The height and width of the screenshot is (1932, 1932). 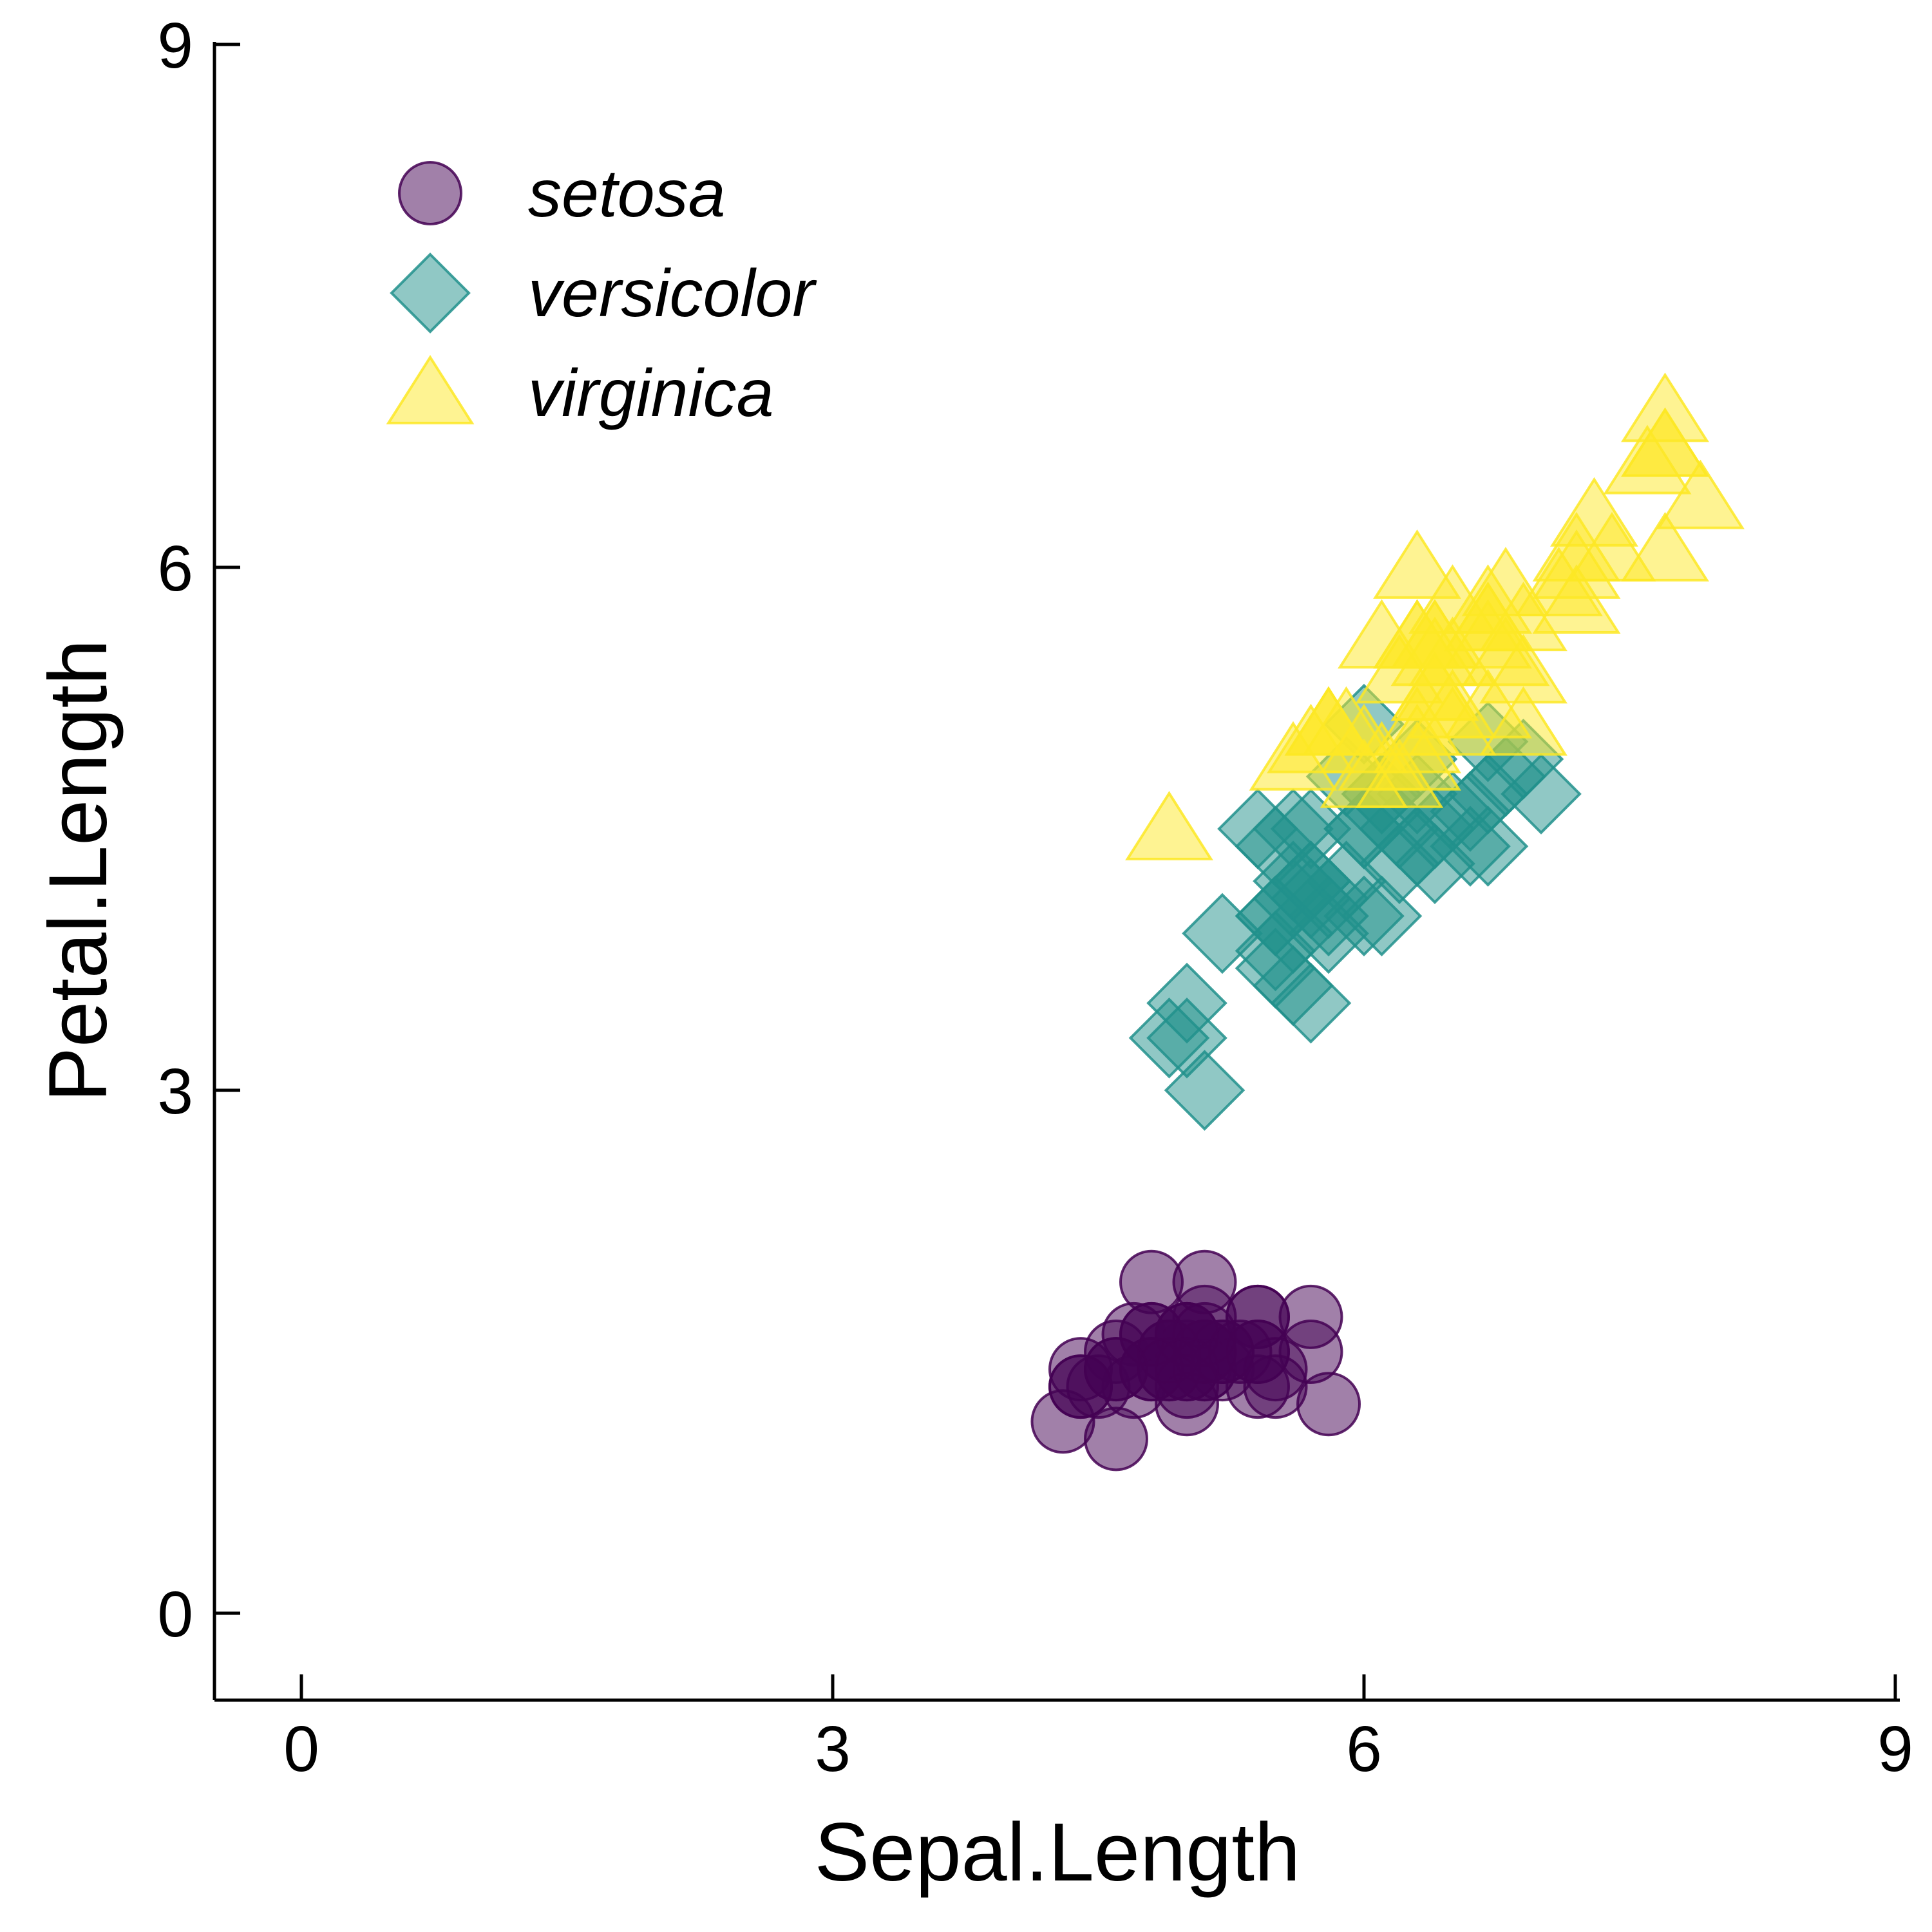 I want to click on legend: setosa versicolor virginica, so click(x=602, y=293).